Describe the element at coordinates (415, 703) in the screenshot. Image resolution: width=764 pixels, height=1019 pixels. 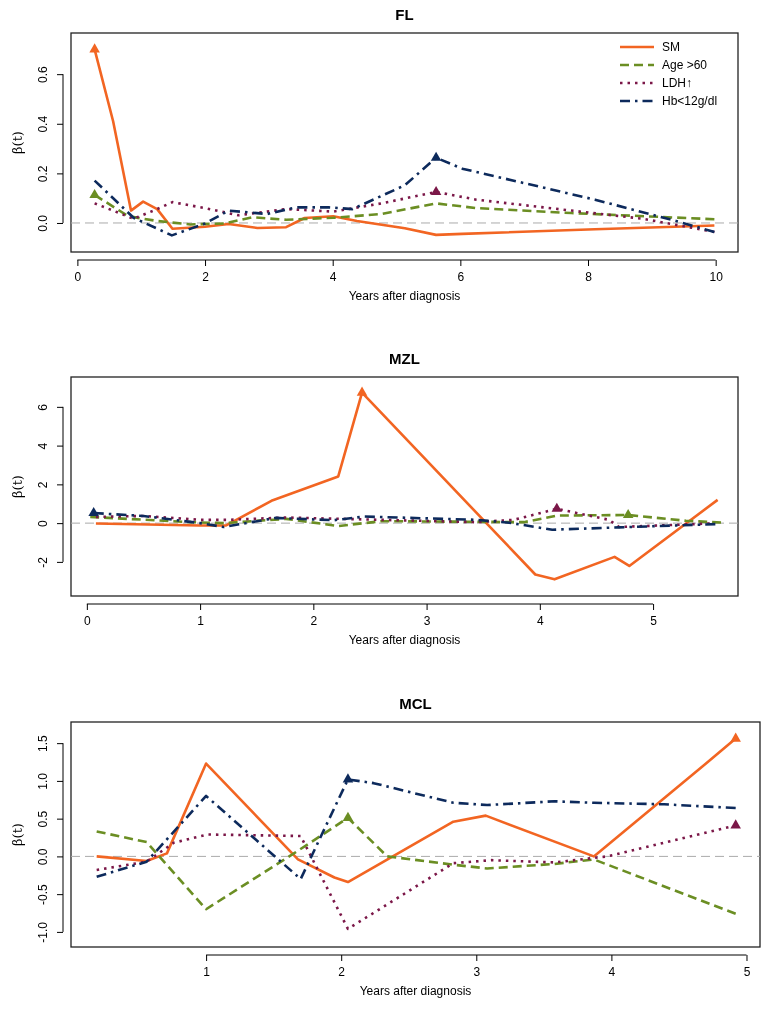
I see `chart-title: MCL` at that location.